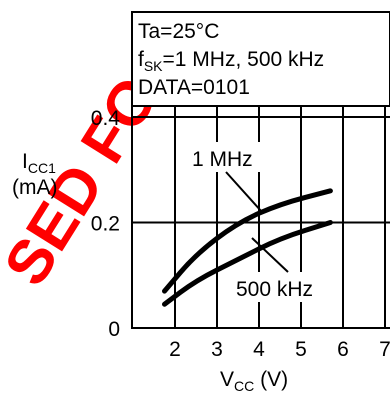 The width and height of the screenshot is (390, 394). Describe the element at coordinates (270, 255) in the screenshot. I see `leader-500khz` at that location.